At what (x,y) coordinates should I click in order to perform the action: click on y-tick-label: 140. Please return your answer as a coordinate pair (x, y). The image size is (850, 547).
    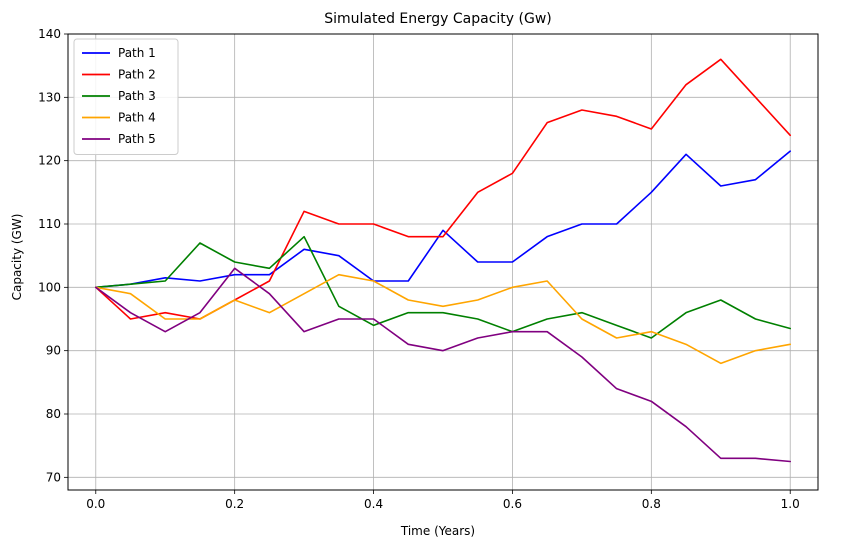
    Looking at the image, I should click on (49, 34).